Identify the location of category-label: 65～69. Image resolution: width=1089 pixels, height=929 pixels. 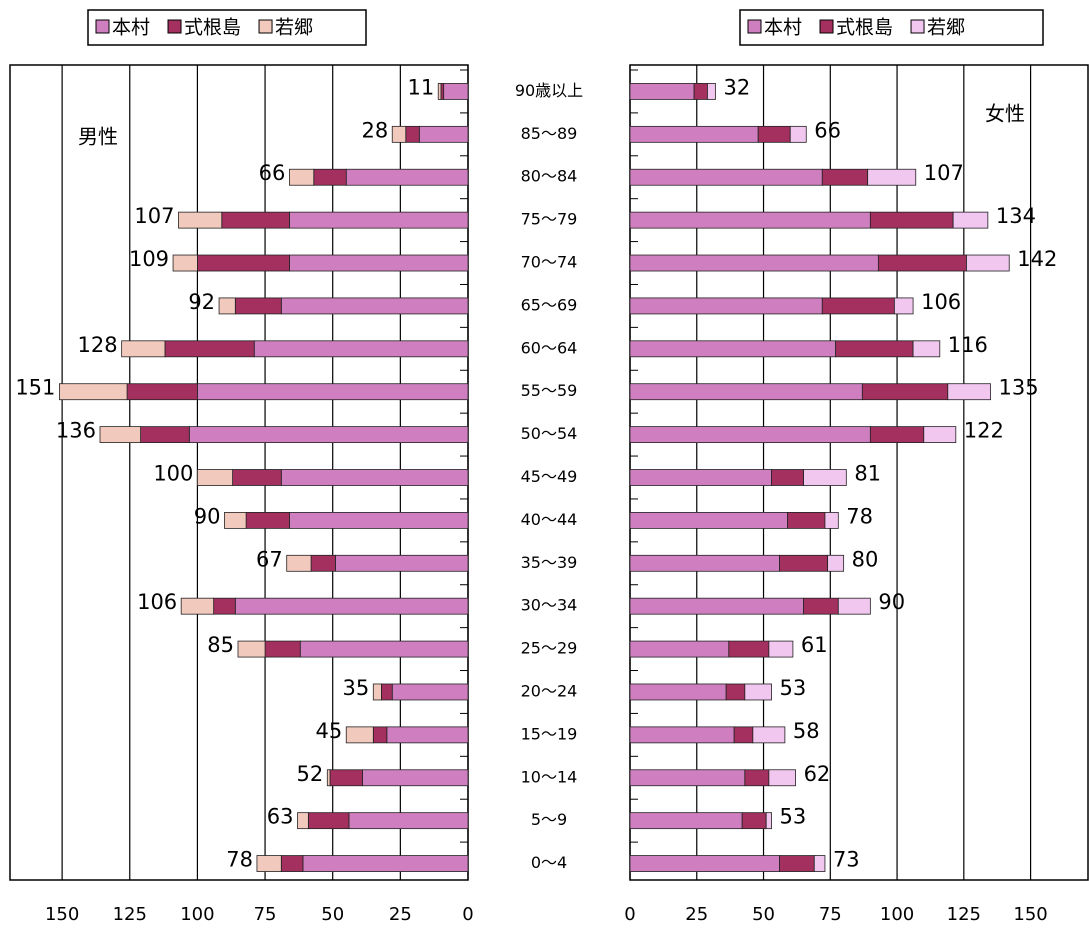
(549, 304).